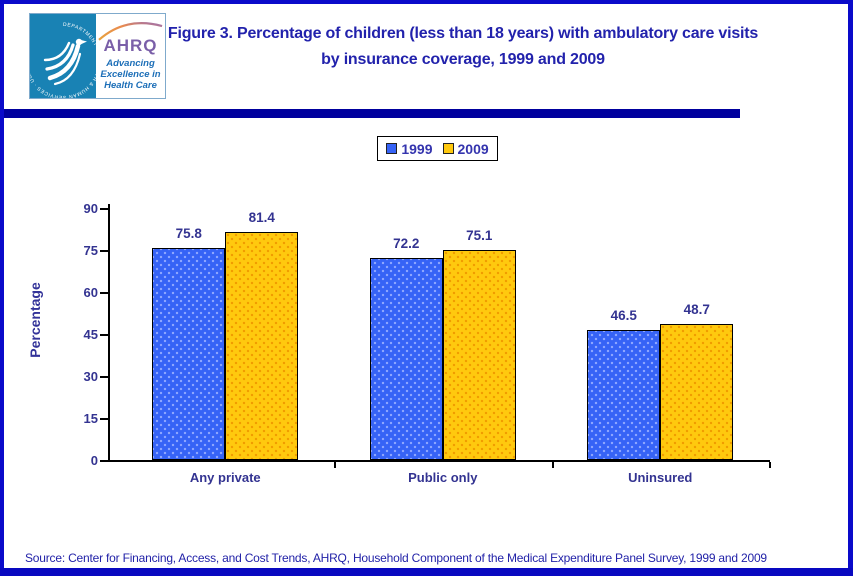 This screenshot has height=576, width=853. What do you see at coordinates (406, 359) in the screenshot?
I see `bar-1999-public-only` at bounding box center [406, 359].